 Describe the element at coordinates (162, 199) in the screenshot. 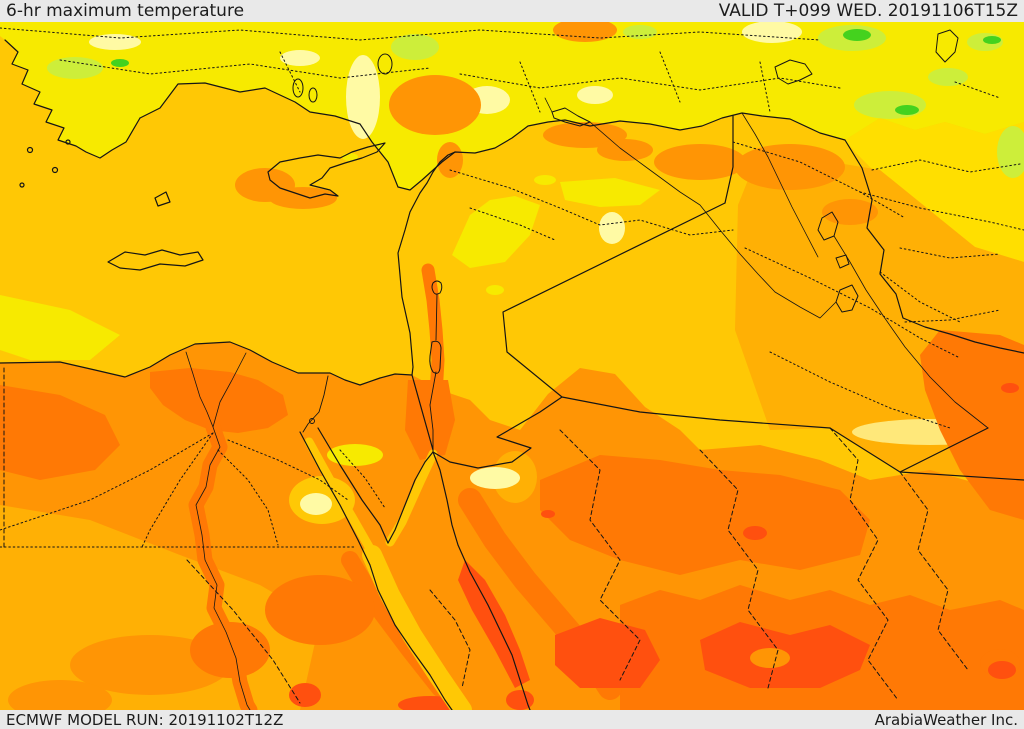

I see `rhodes-outline` at that location.